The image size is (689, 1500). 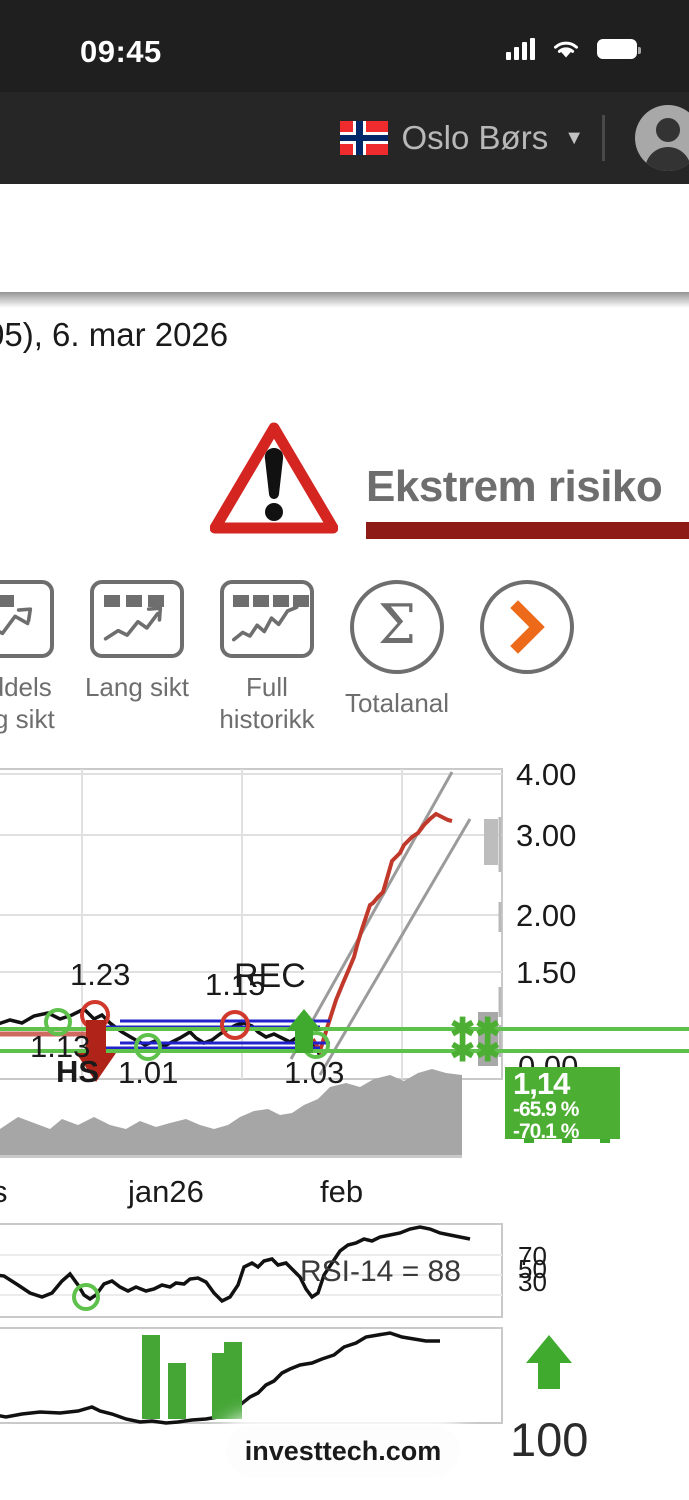 I want to click on tab-next-button, so click(x=527, y=630).